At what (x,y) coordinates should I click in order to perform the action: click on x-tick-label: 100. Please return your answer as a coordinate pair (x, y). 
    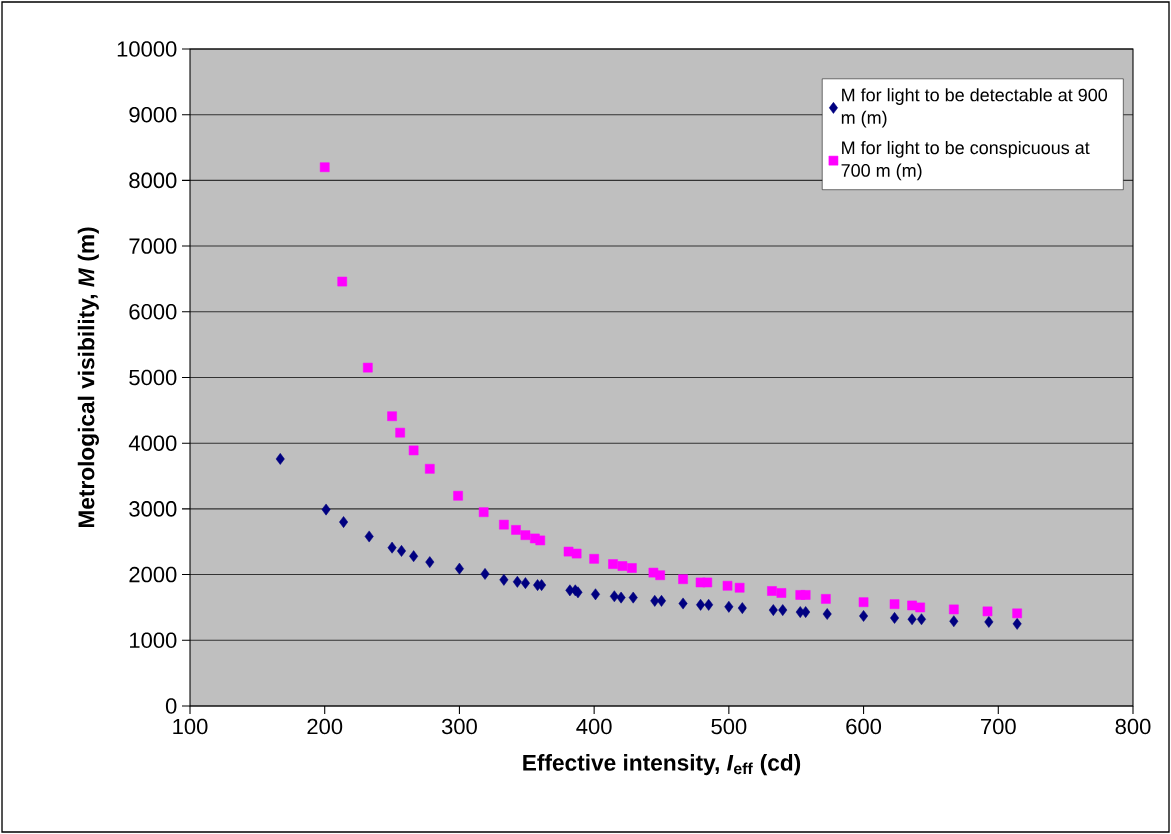
    Looking at the image, I should click on (190, 726).